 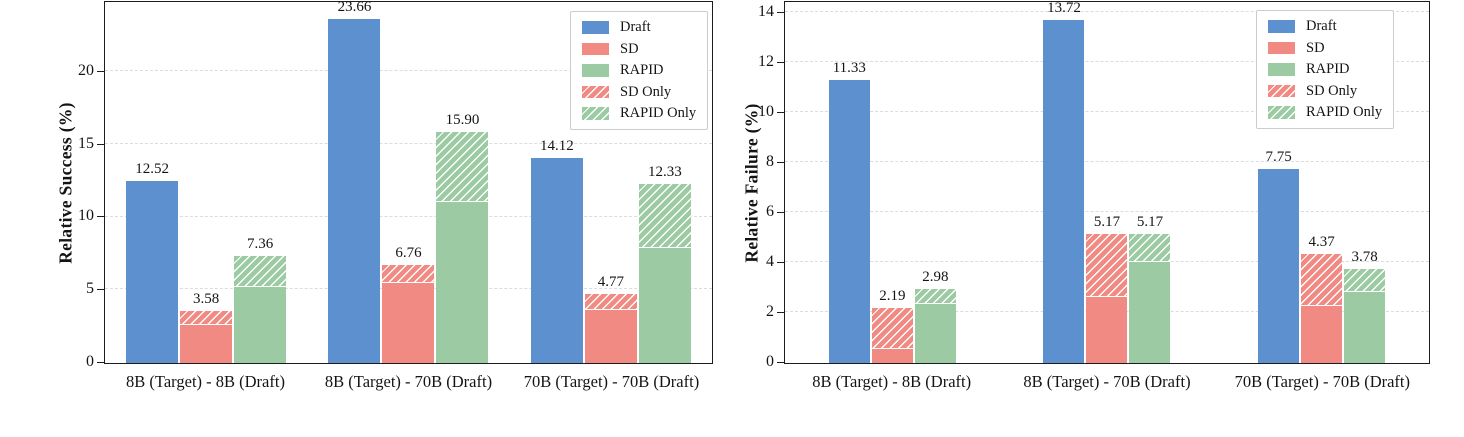 What do you see at coordinates (205, 381) in the screenshot?
I see `x-tick-label: 8B (Target) - 8B (Draft)` at bounding box center [205, 381].